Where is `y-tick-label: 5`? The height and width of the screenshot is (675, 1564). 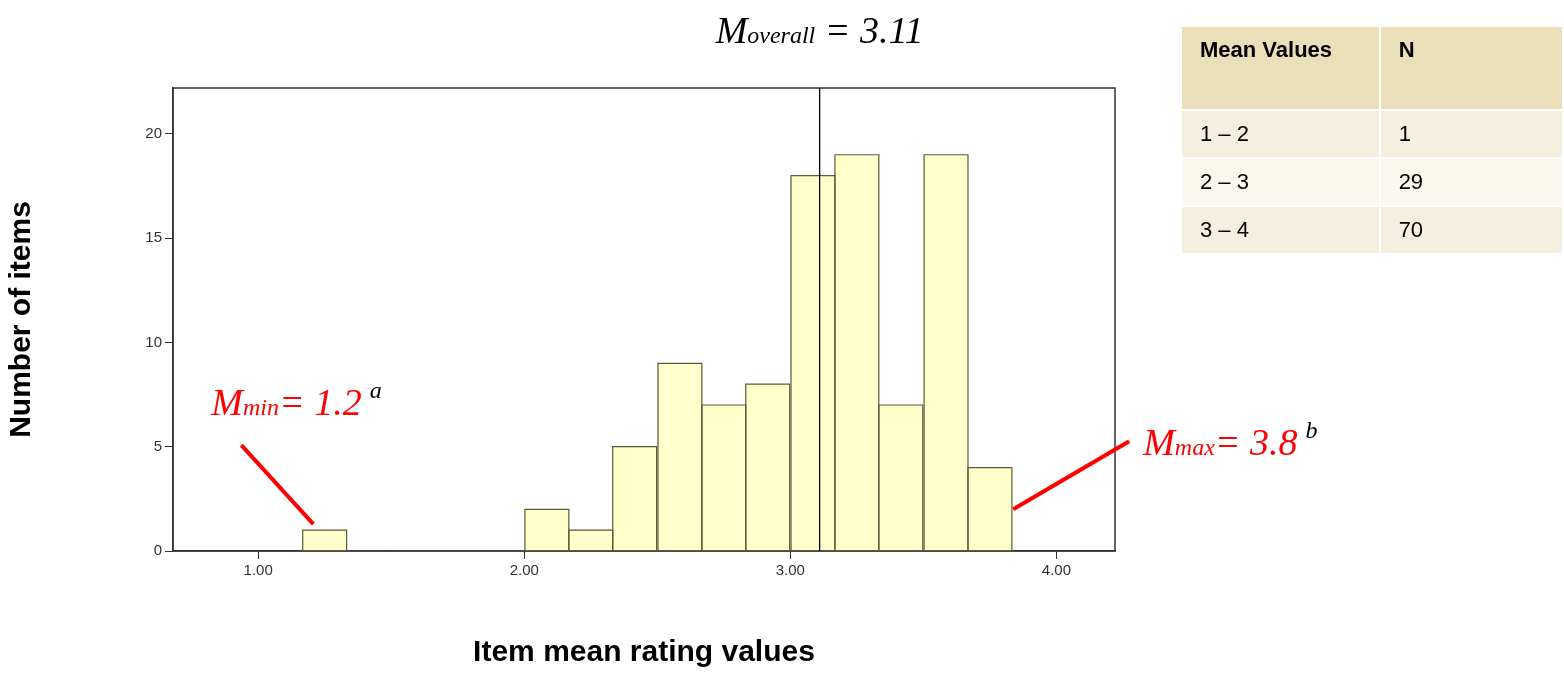
y-tick-label: 5 is located at coordinates (157, 445).